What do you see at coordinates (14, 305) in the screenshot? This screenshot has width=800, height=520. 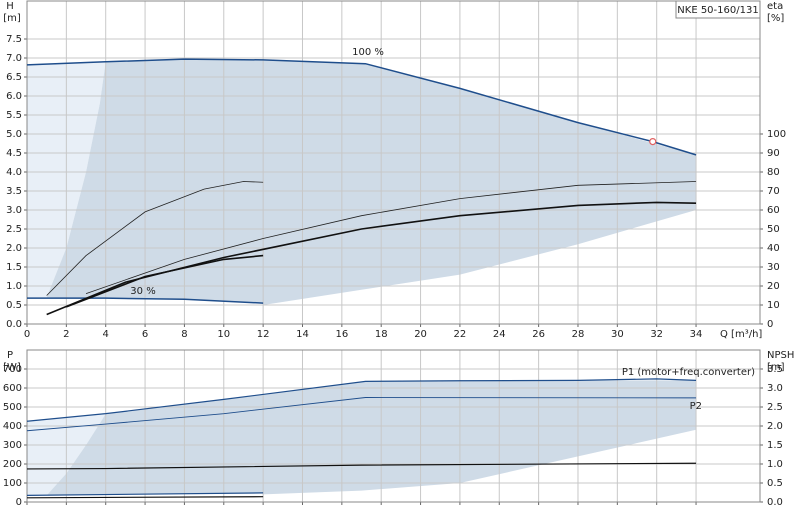 I see `y-tick-label: 0.5` at bounding box center [14, 305].